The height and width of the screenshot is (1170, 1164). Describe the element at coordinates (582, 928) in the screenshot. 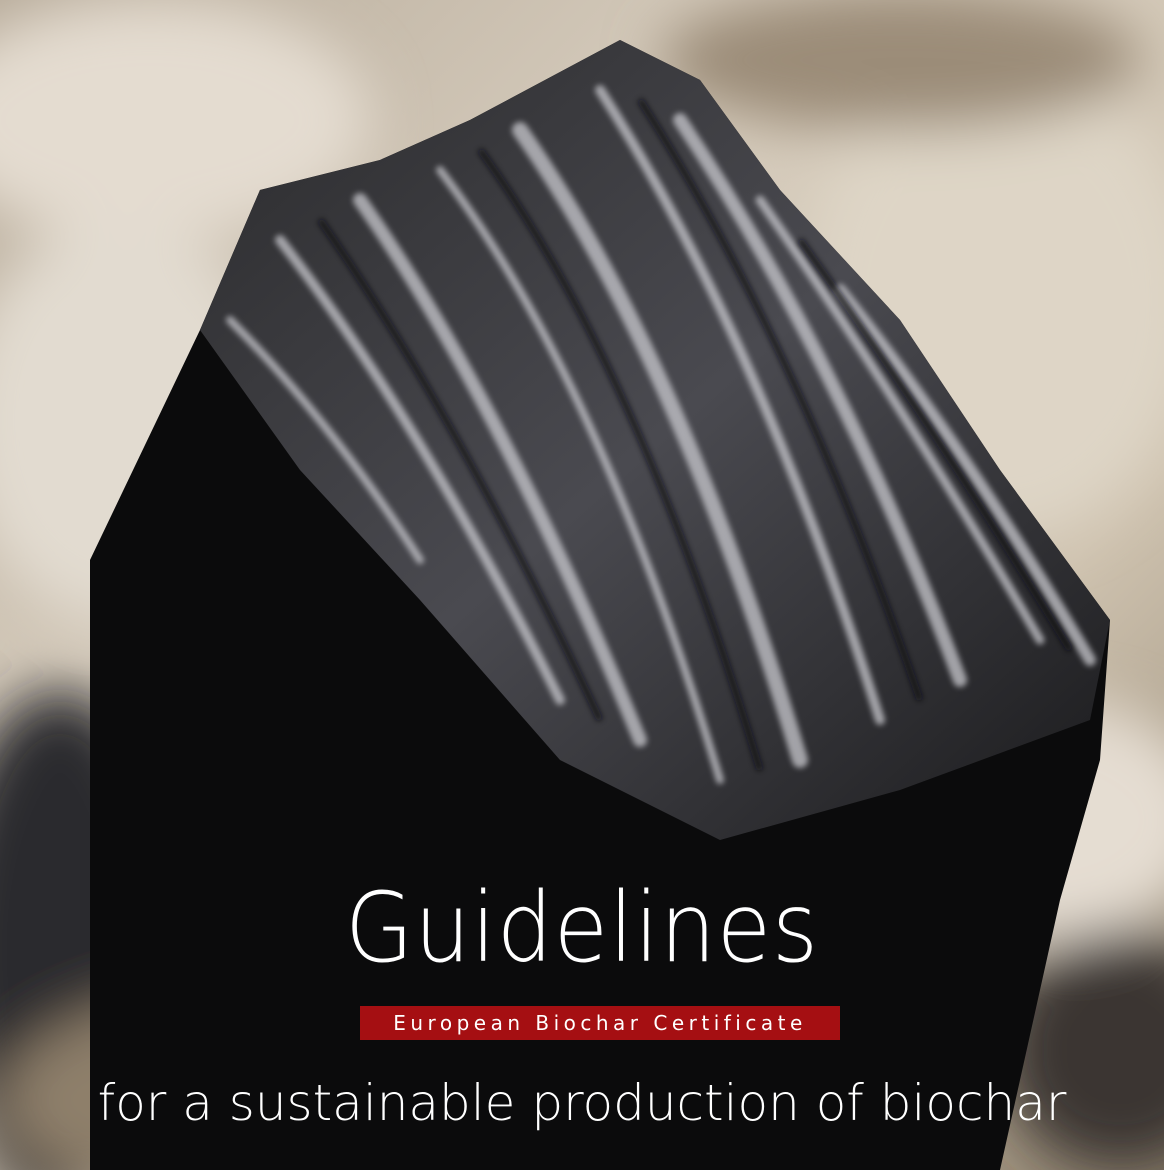

I see `cover-title: Guidelines` at that location.